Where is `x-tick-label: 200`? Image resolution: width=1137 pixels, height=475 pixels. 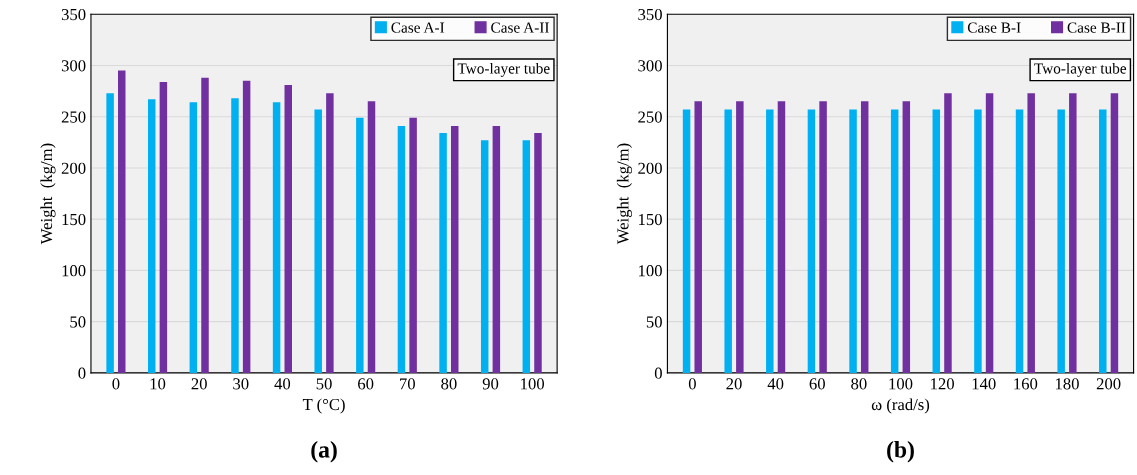 x-tick-label: 200 is located at coordinates (1108, 384).